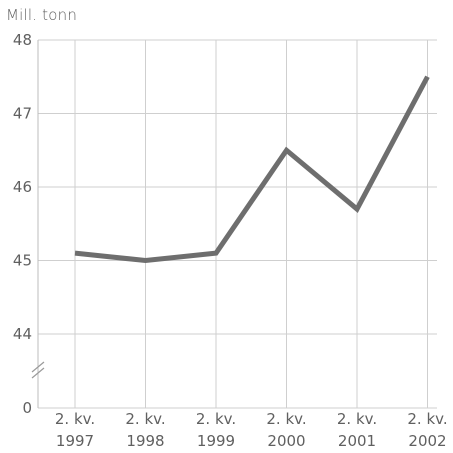 Image resolution: width=453 pixels, height=453 pixels. Describe the element at coordinates (75, 441) in the screenshot. I see `x-tick-label-year: 1997` at that location.